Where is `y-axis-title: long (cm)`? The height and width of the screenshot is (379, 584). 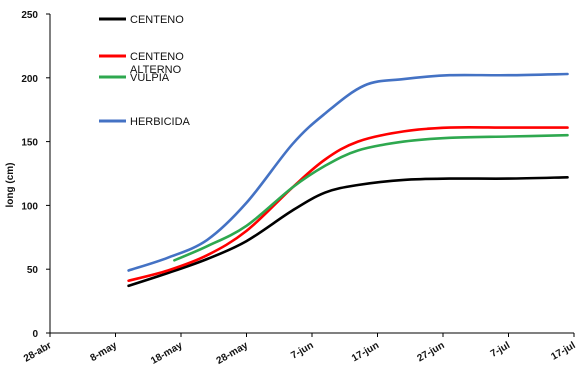
y-axis-title: long (cm) is located at coordinates (10, 185).